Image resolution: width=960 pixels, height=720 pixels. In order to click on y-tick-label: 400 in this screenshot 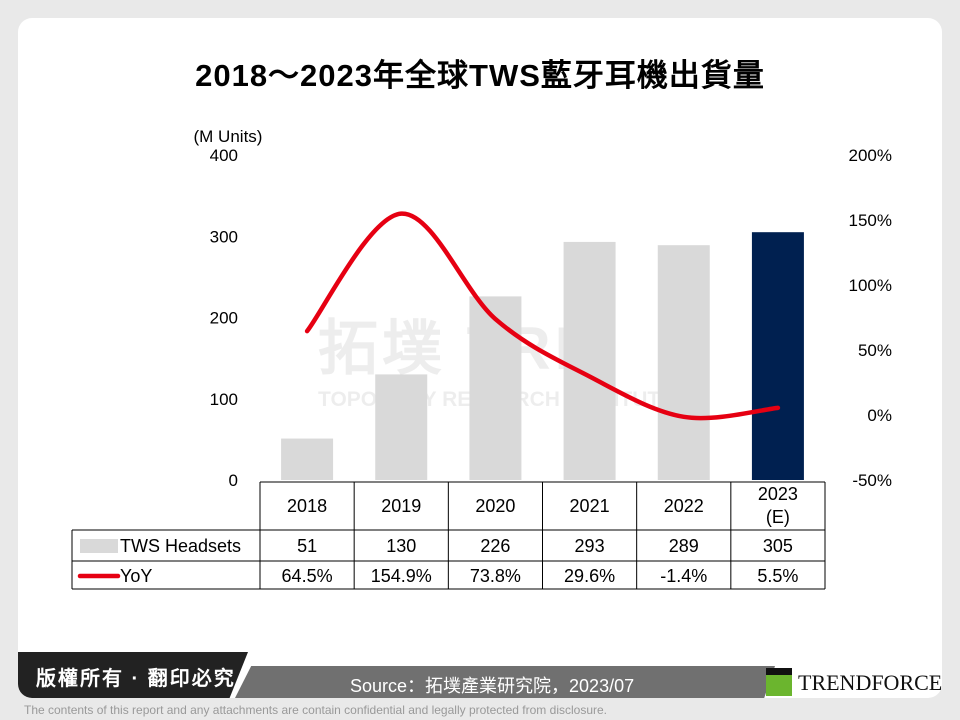, I will do `click(224, 155)`.